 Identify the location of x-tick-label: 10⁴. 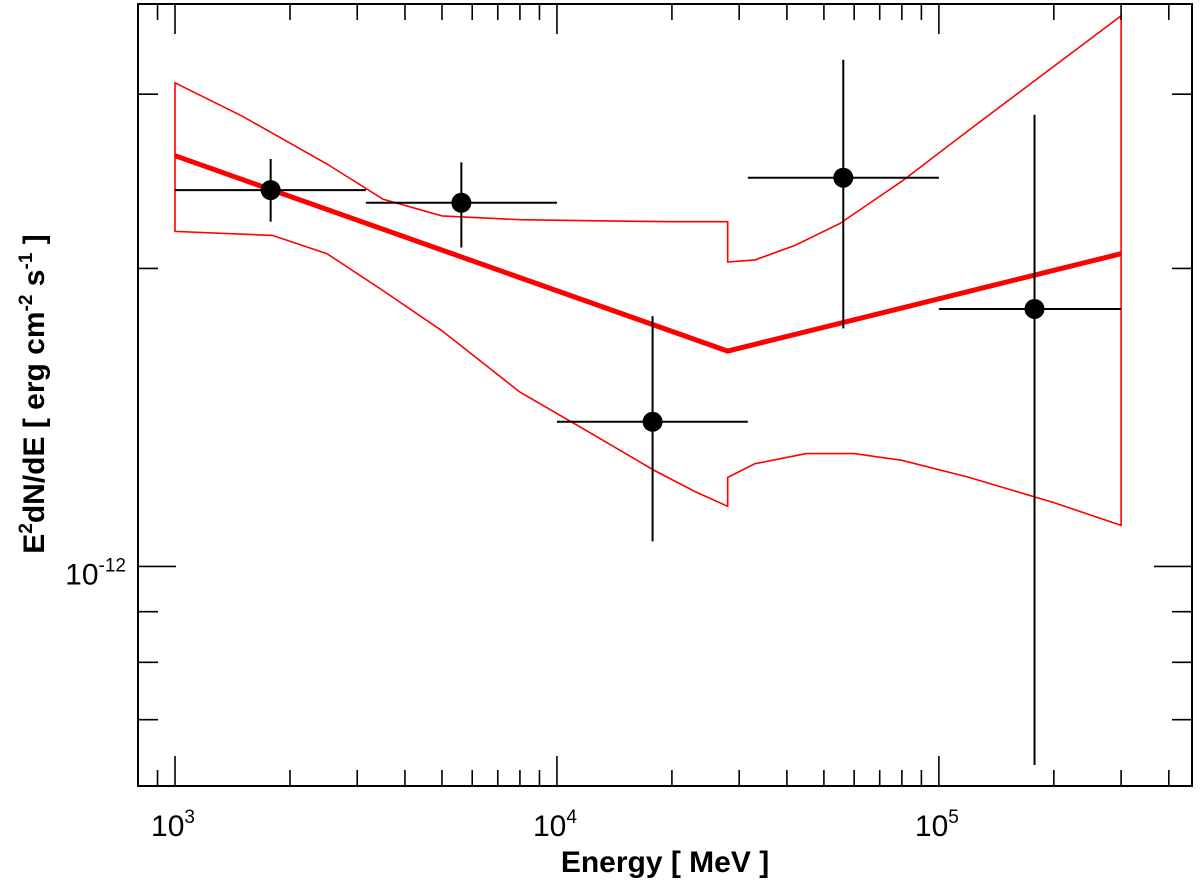
(555, 825).